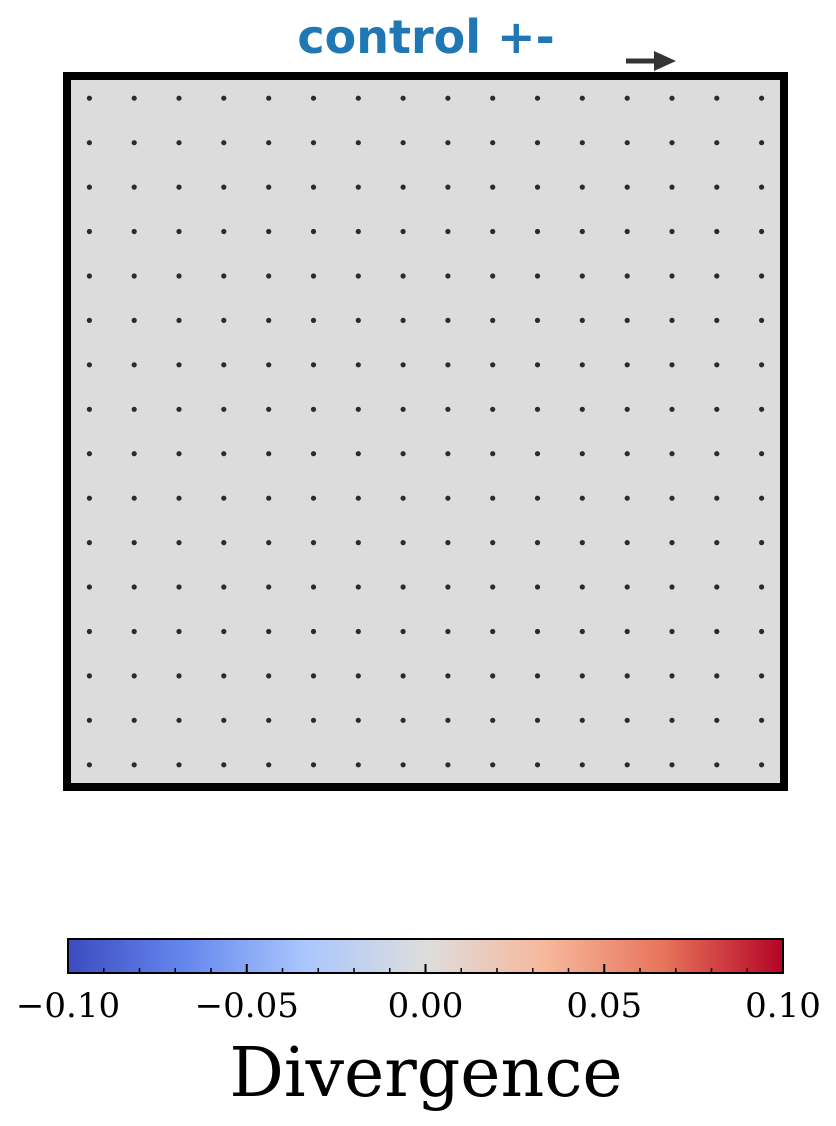 This screenshot has height=1126, width=836. Describe the element at coordinates (425, 37) in the screenshot. I see `chart-title: control +-` at that location.